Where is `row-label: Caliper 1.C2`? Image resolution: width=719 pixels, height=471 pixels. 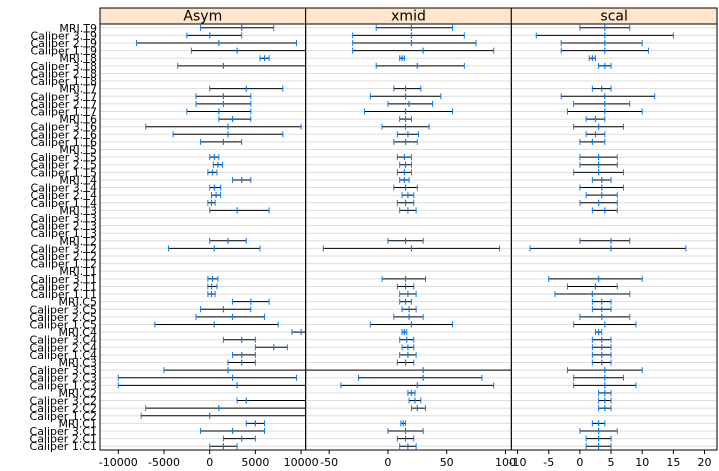
row-label: Caliper 1.C2 is located at coordinates (63, 416).